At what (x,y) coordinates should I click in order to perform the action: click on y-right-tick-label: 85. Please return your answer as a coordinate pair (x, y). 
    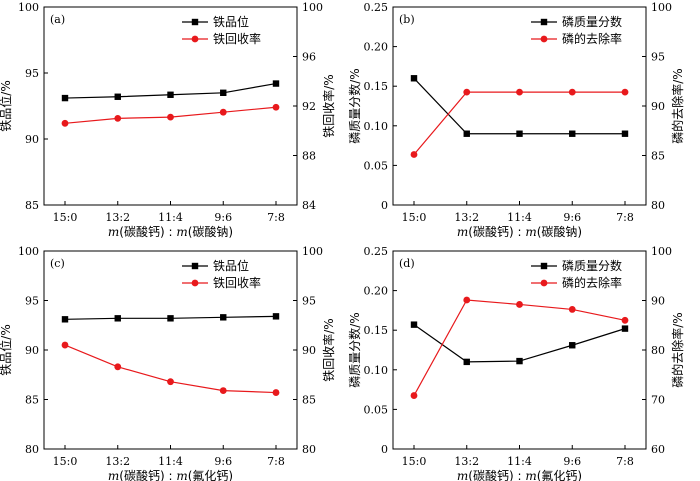
    Looking at the image, I should click on (658, 156).